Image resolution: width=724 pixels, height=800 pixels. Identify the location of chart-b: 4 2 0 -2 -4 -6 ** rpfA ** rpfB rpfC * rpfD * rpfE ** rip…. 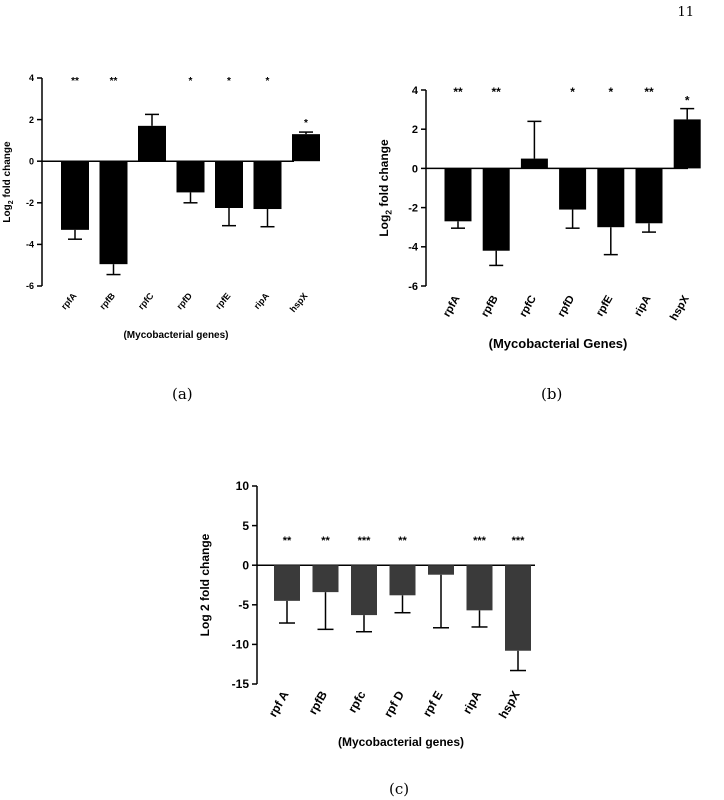
(539, 218).